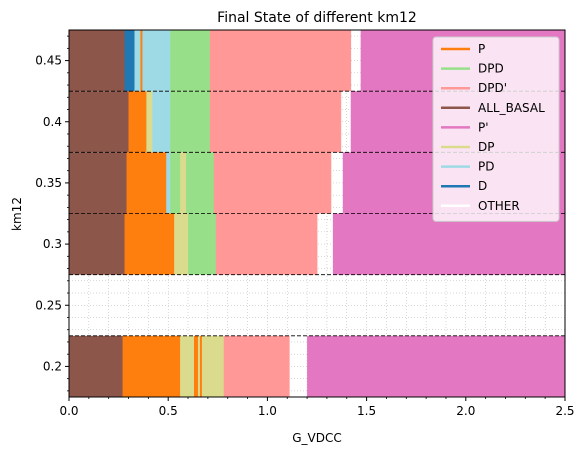  Describe the element at coordinates (366, 411) in the screenshot. I see `x-tick-label: 1.5` at that location.